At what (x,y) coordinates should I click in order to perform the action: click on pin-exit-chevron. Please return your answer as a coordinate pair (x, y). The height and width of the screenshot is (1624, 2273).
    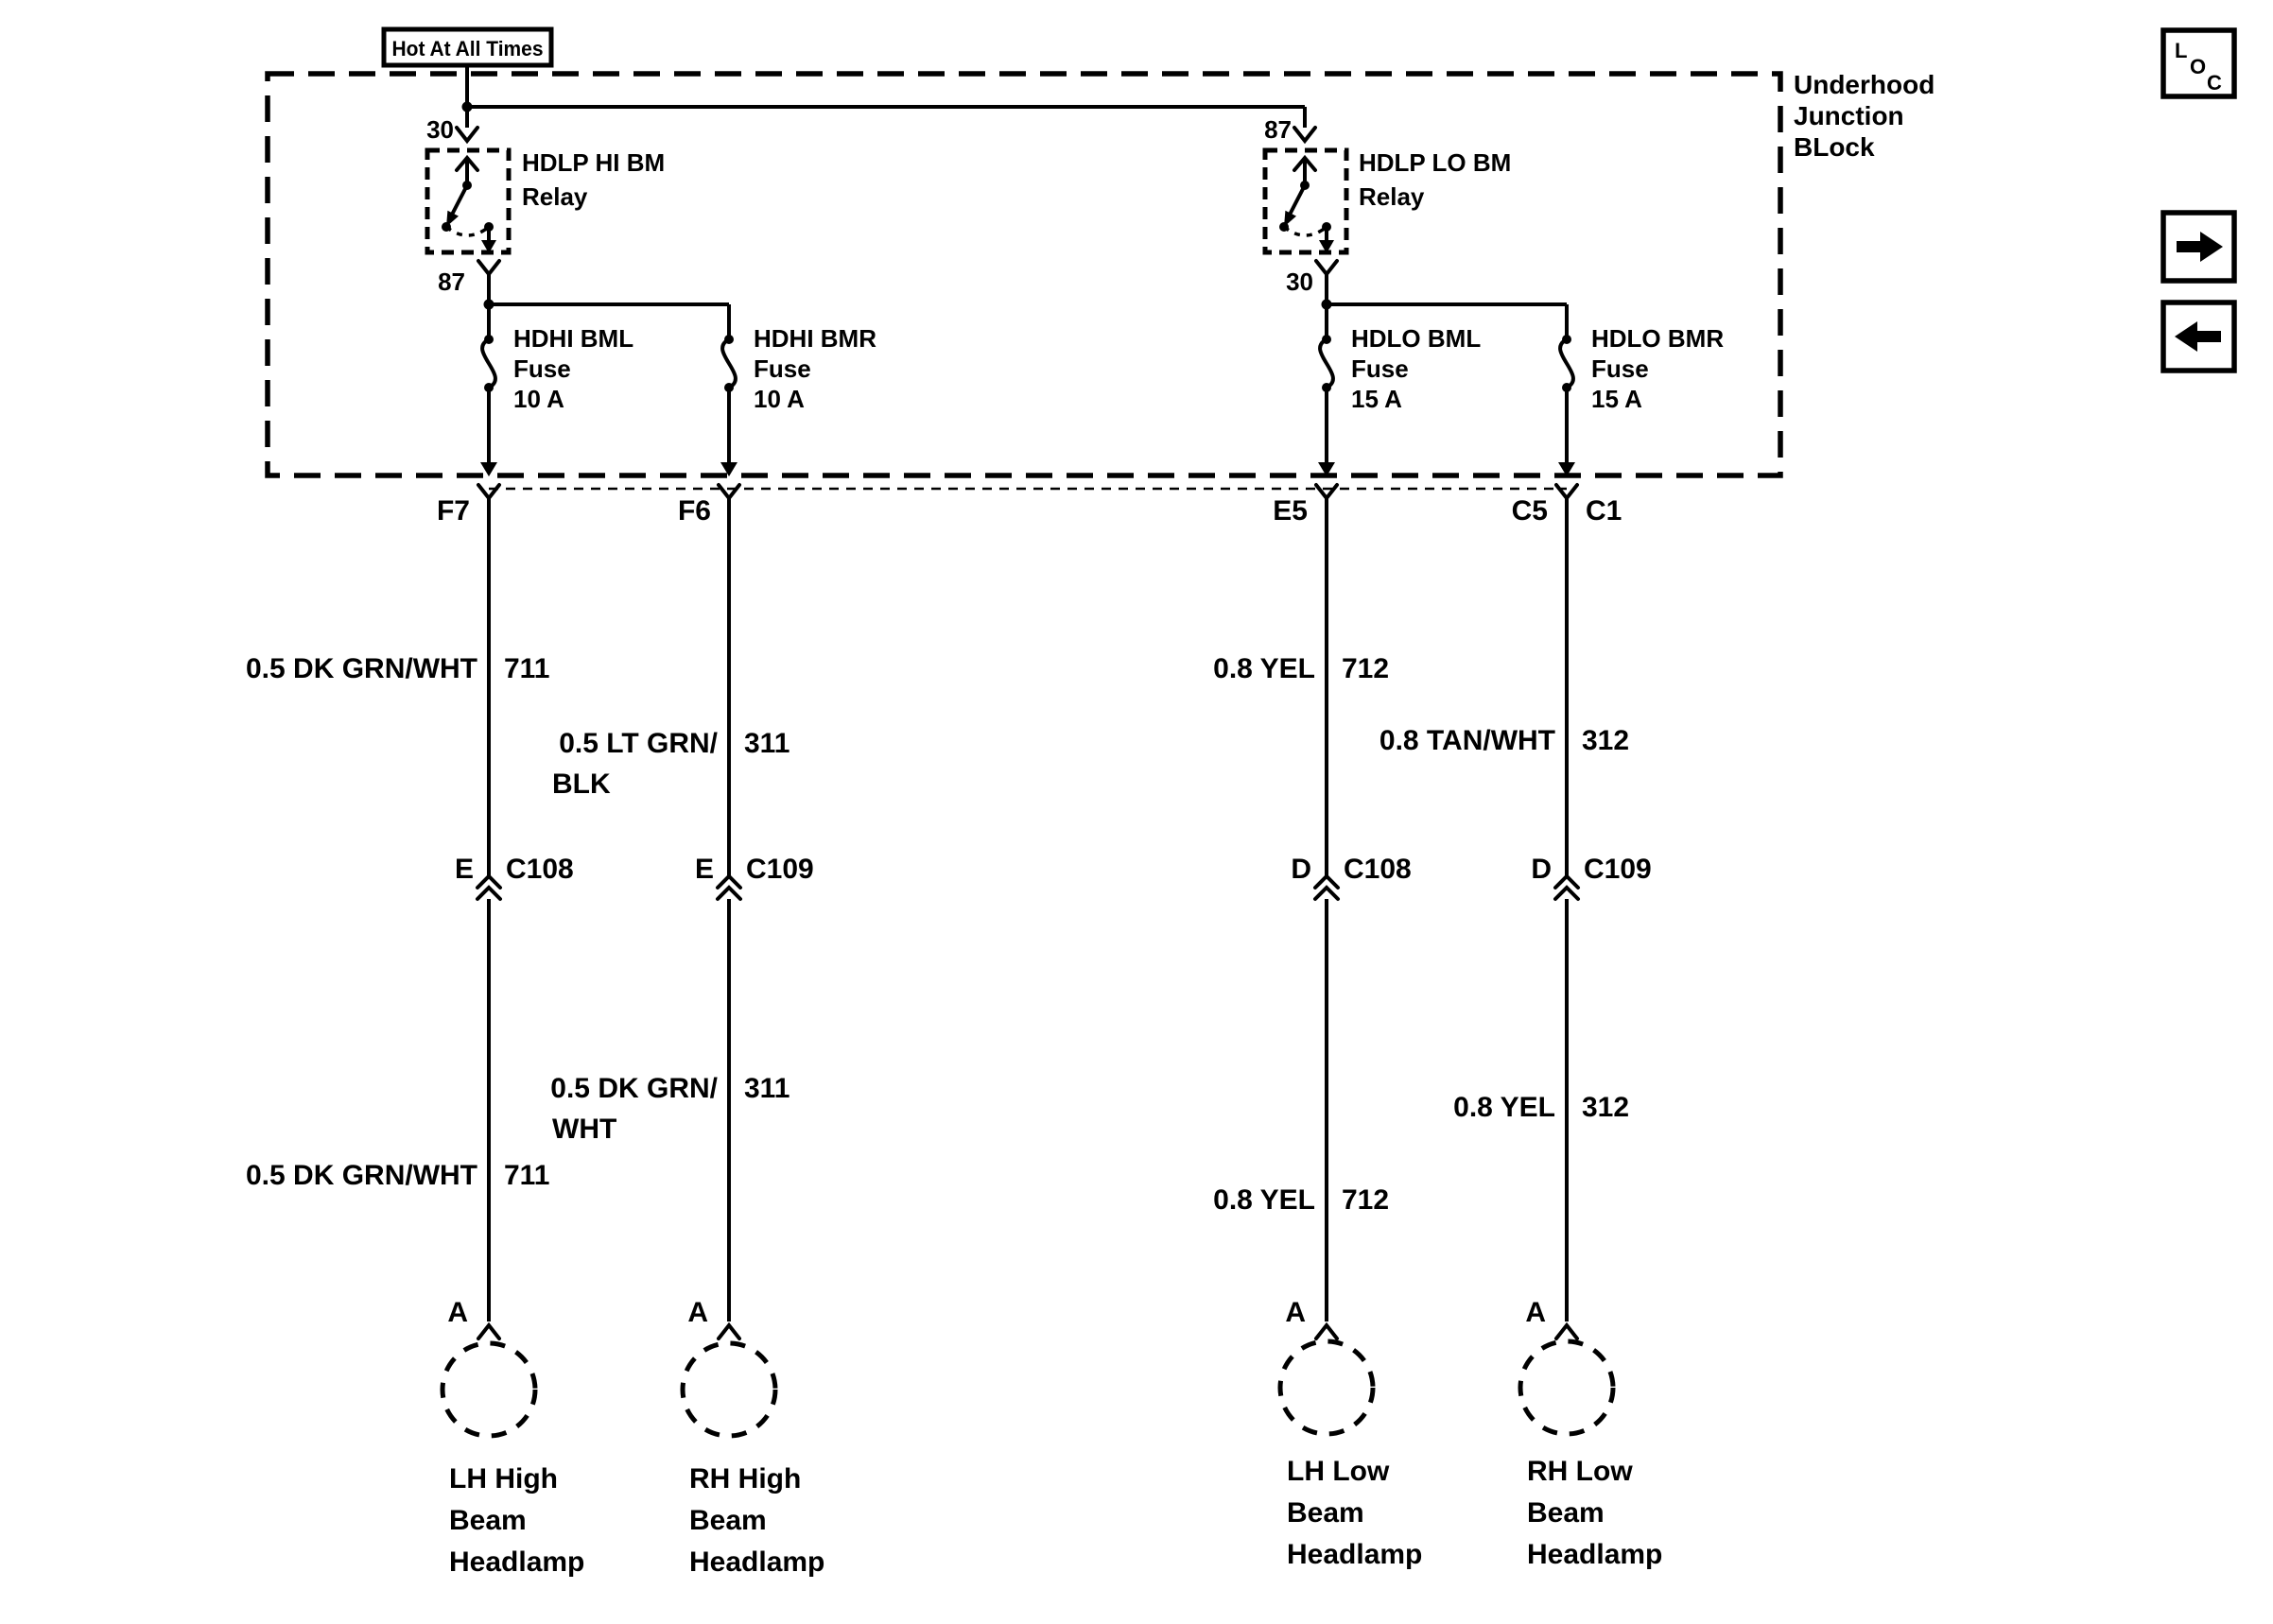
    Looking at the image, I should click on (489, 268).